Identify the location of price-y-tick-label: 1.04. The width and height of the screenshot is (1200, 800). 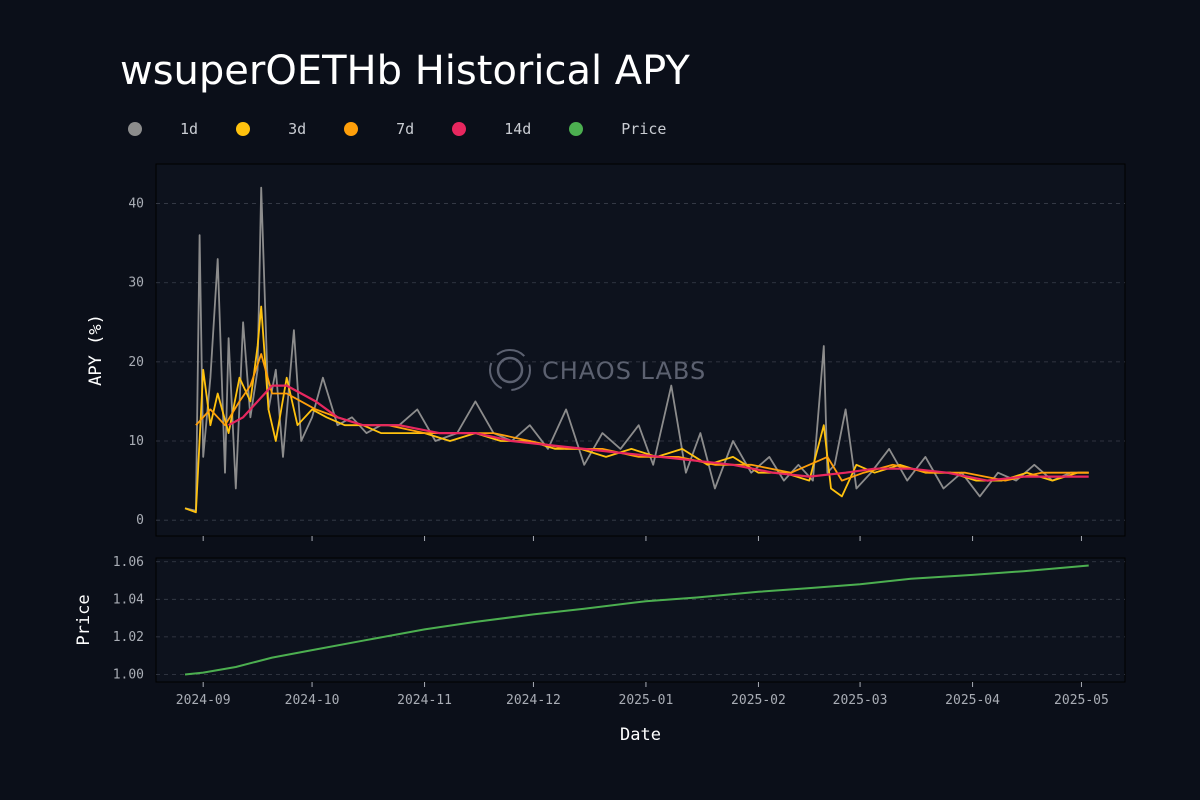
(128, 599).